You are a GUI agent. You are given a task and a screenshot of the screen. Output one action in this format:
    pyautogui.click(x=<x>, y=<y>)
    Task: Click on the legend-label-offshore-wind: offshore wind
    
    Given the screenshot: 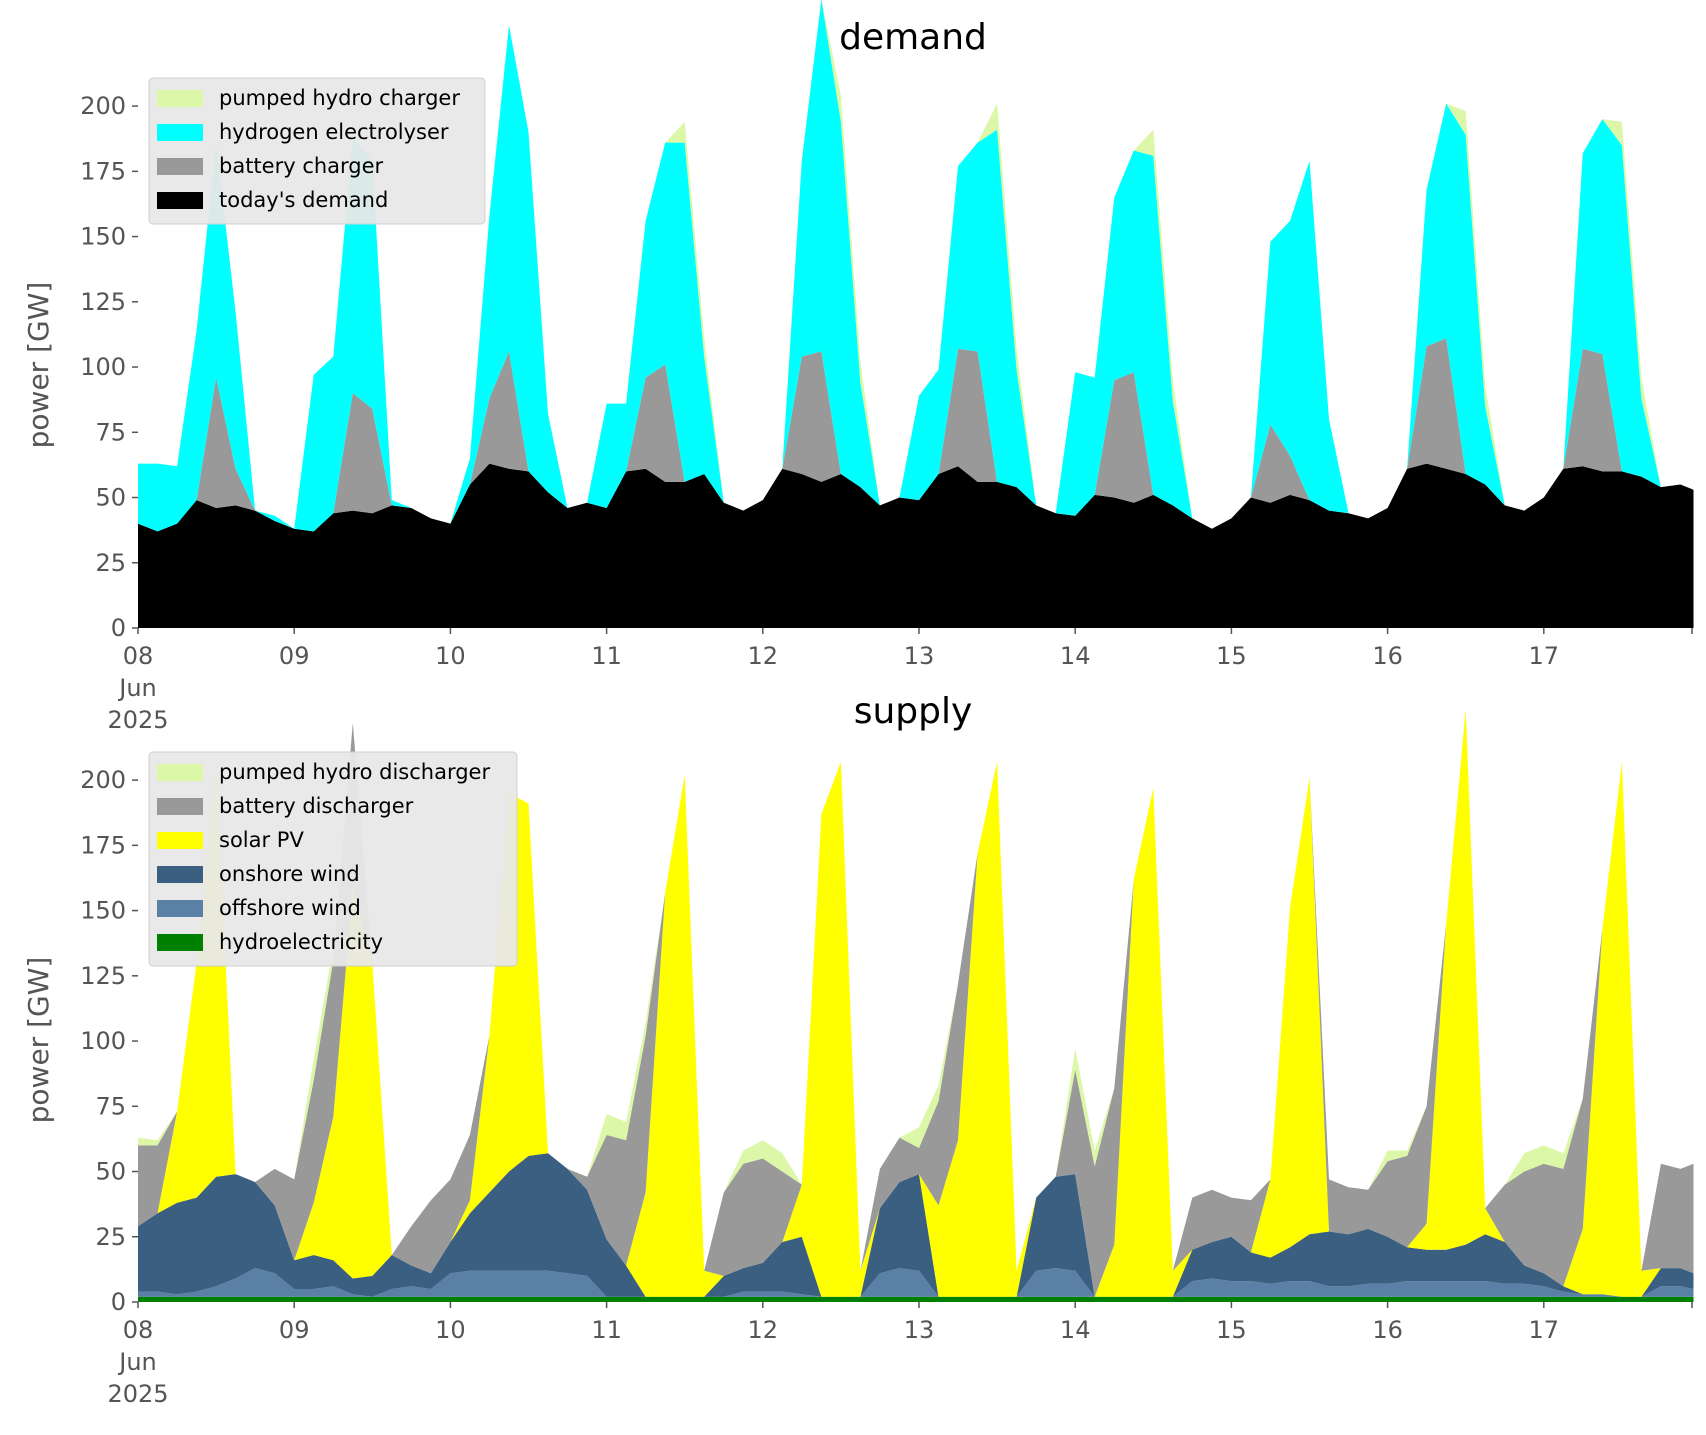 What is the action you would take?
    pyautogui.click(x=290, y=908)
    